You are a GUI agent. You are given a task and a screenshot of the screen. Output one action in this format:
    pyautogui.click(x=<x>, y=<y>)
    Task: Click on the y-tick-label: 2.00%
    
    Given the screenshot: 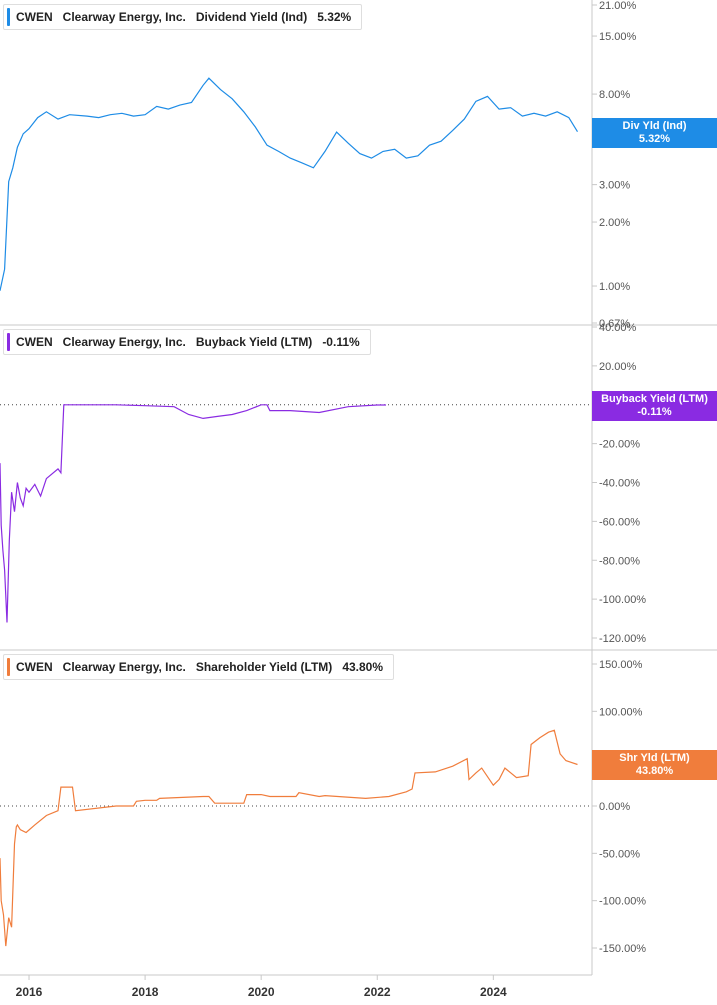 What is the action you would take?
    pyautogui.click(x=614, y=223)
    